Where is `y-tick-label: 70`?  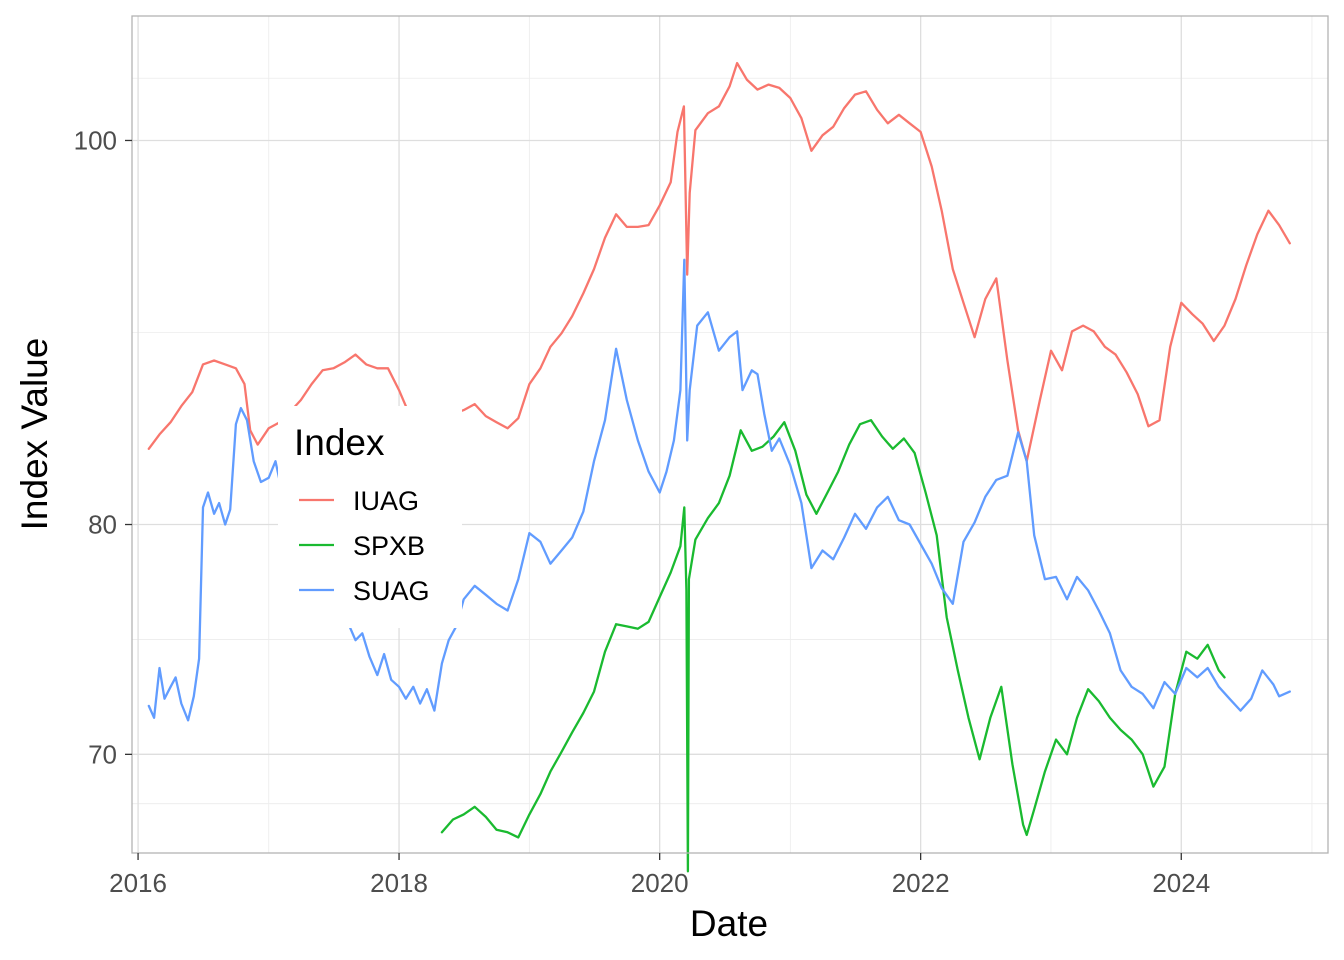 y-tick-label: 70 is located at coordinates (102, 754).